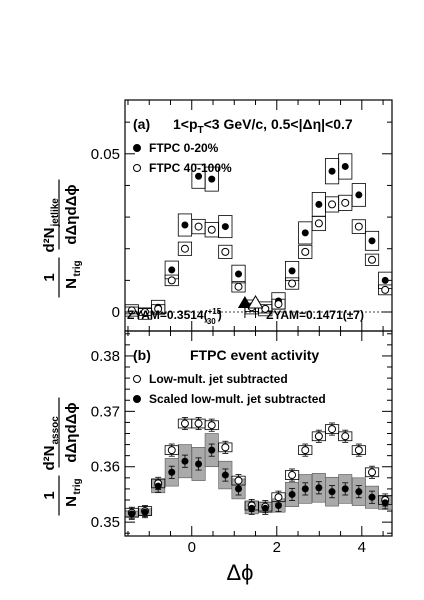  What do you see at coordinates (192, 547) in the screenshot?
I see `x-tick-label: 0` at bounding box center [192, 547].